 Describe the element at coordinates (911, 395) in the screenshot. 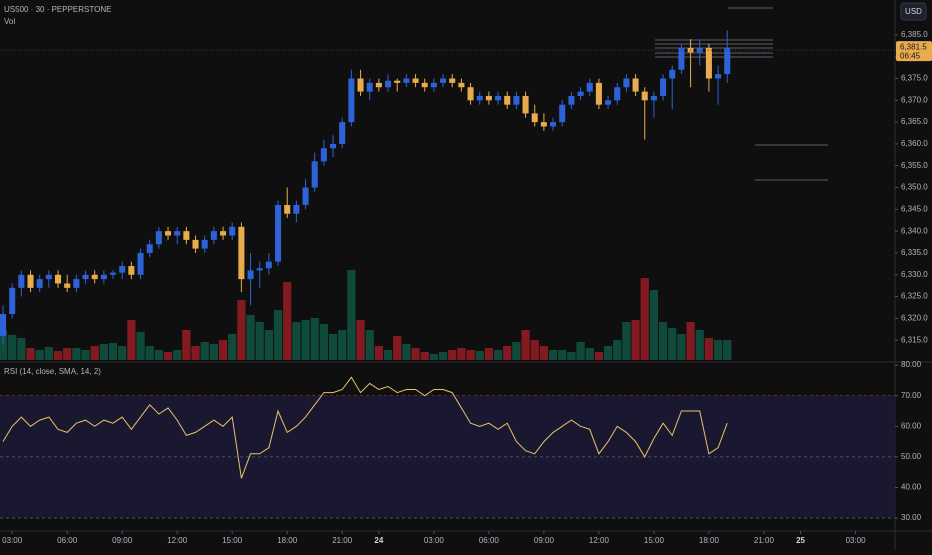

I see `rsi-tick-label: 70.00` at that location.